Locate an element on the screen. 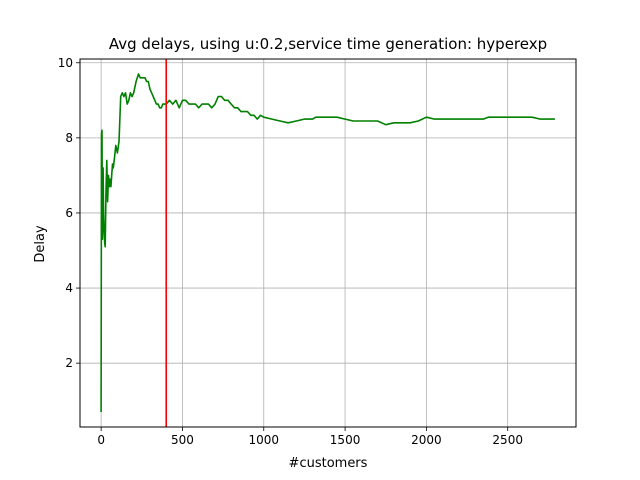 This screenshot has width=640, height=480. x-axis-label: #customers is located at coordinates (328, 463).